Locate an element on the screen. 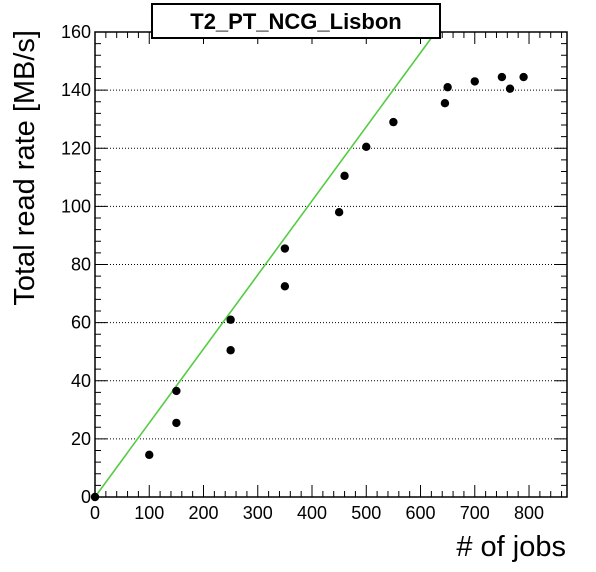  title-box is located at coordinates (296, 21).